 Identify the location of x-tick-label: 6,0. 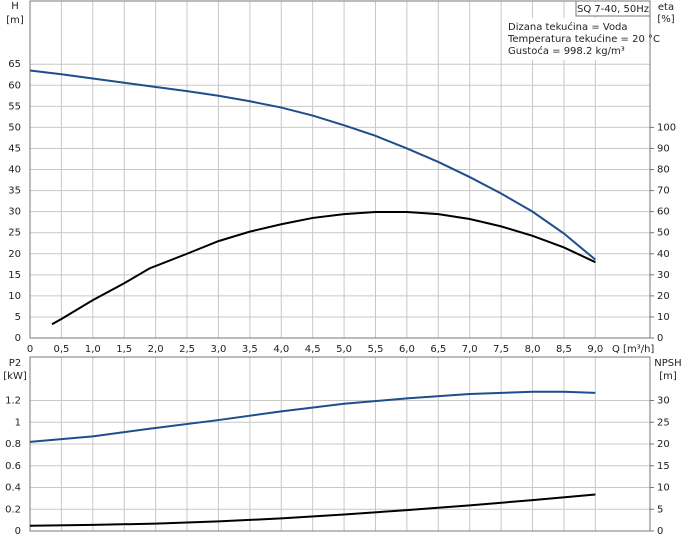
(407, 349).